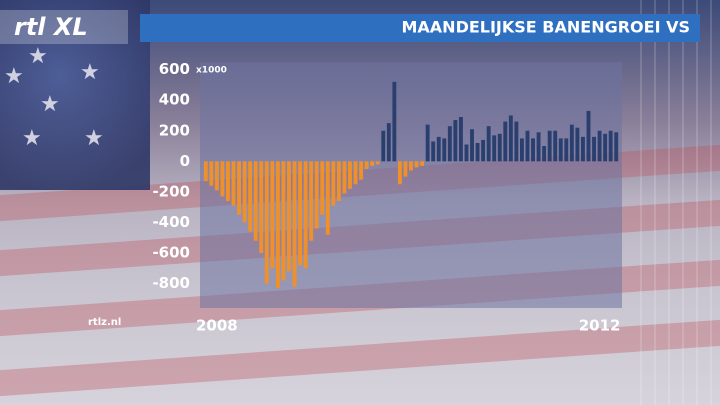  I want to click on chart-title: MAANDELIJKSE BANENGROEI VS, so click(545, 27).